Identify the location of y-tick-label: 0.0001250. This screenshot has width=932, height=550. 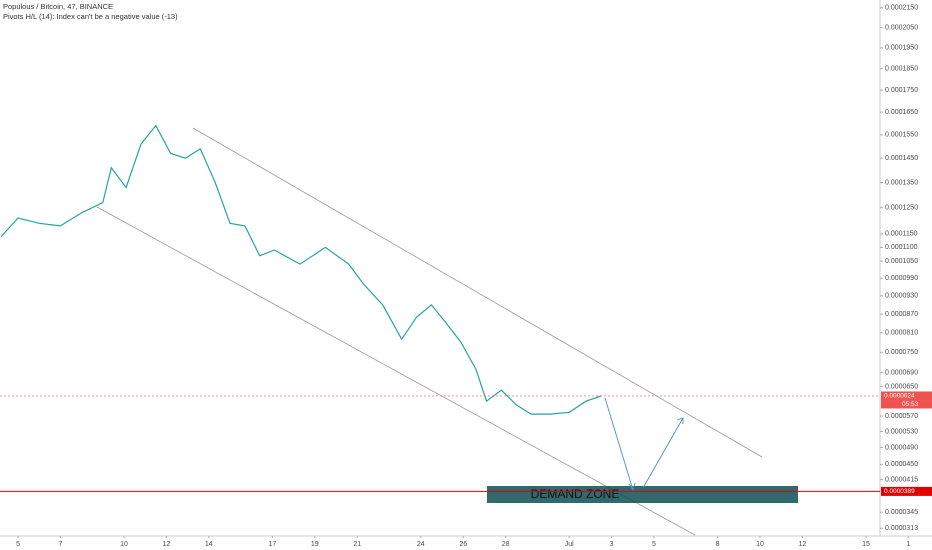
(901, 208).